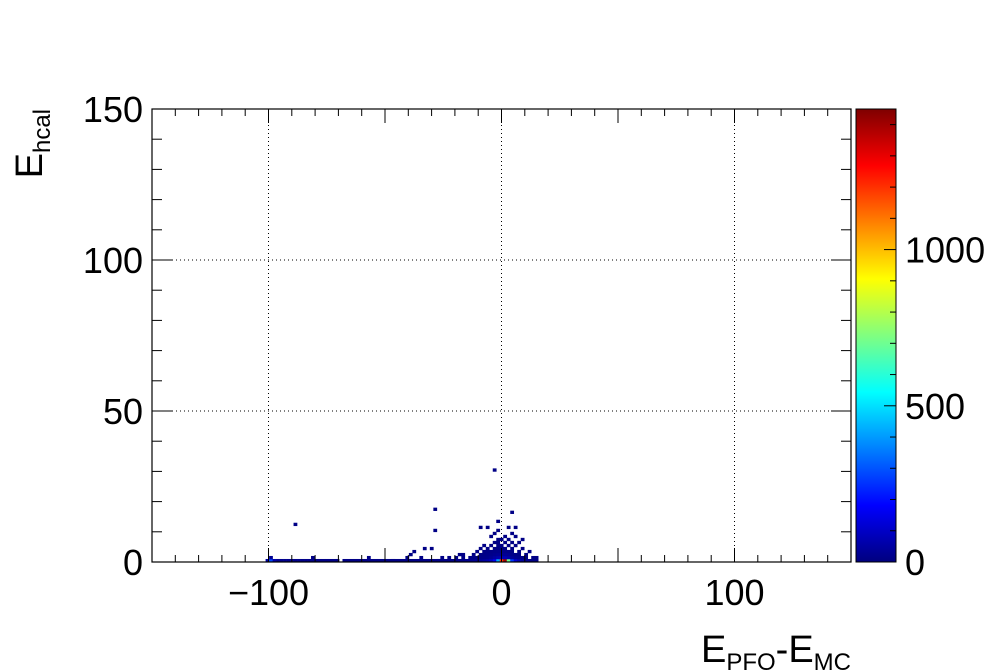 The width and height of the screenshot is (996, 672). I want to click on color-scale-label: 500, so click(935, 406).